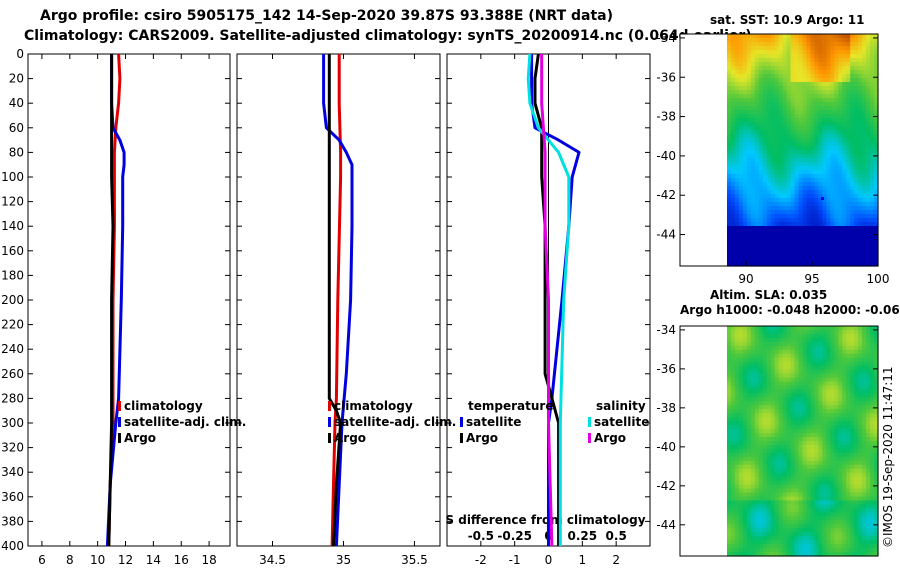 The image size is (900, 580). Describe the element at coordinates (616, 536) in the screenshot. I see `salinity-diff-tick-label: 0.5` at that location.